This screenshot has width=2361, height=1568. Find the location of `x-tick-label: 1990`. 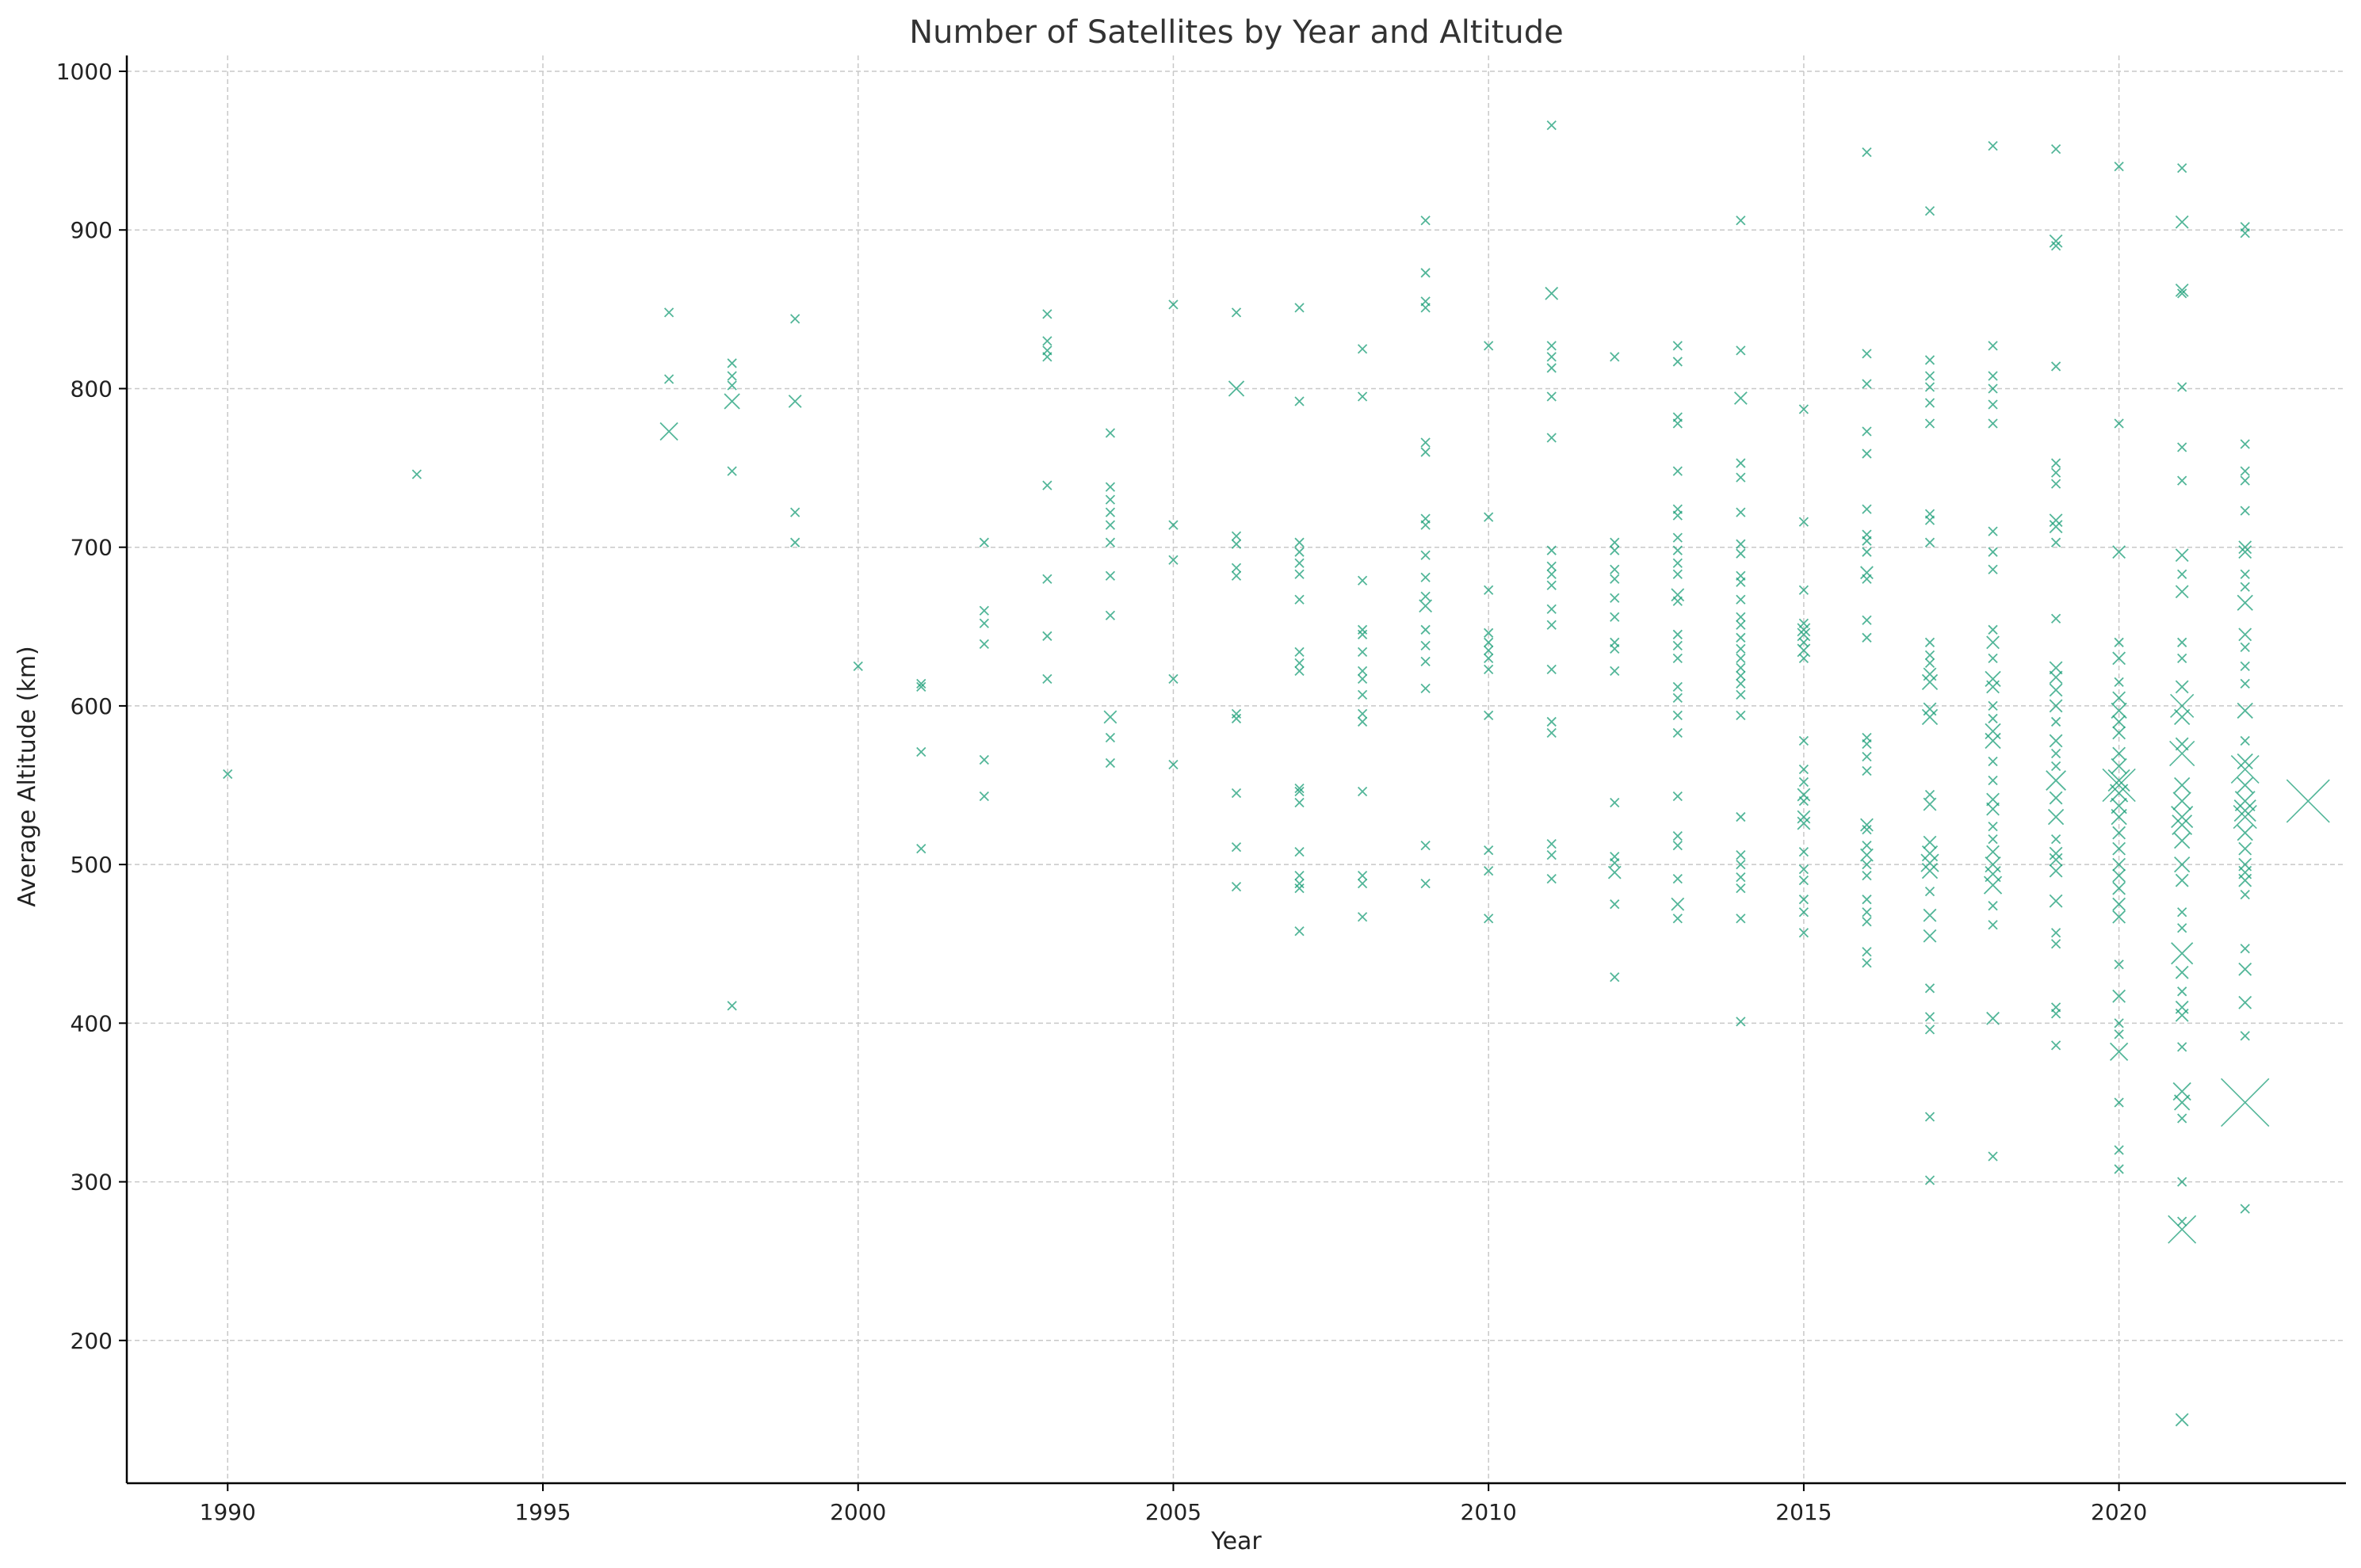

x-tick-label: 1990 is located at coordinates (228, 1512).